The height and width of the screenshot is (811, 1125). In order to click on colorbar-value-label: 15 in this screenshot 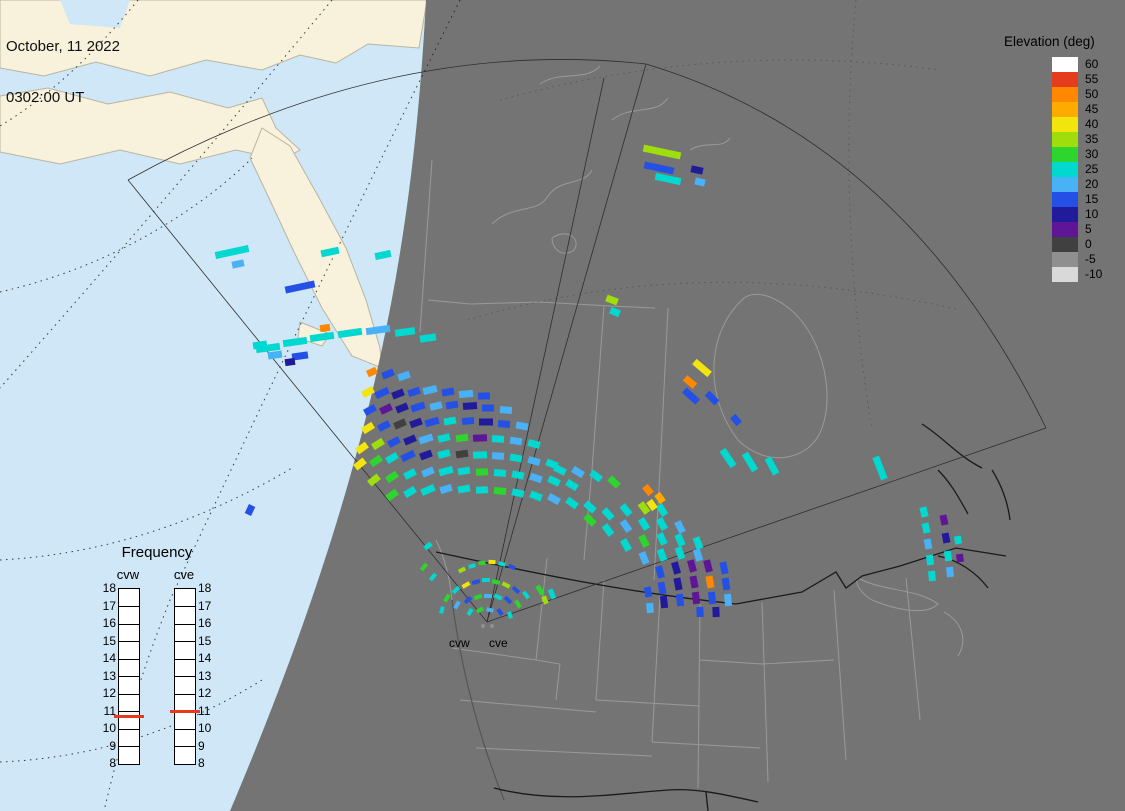, I will do `click(1092, 199)`.